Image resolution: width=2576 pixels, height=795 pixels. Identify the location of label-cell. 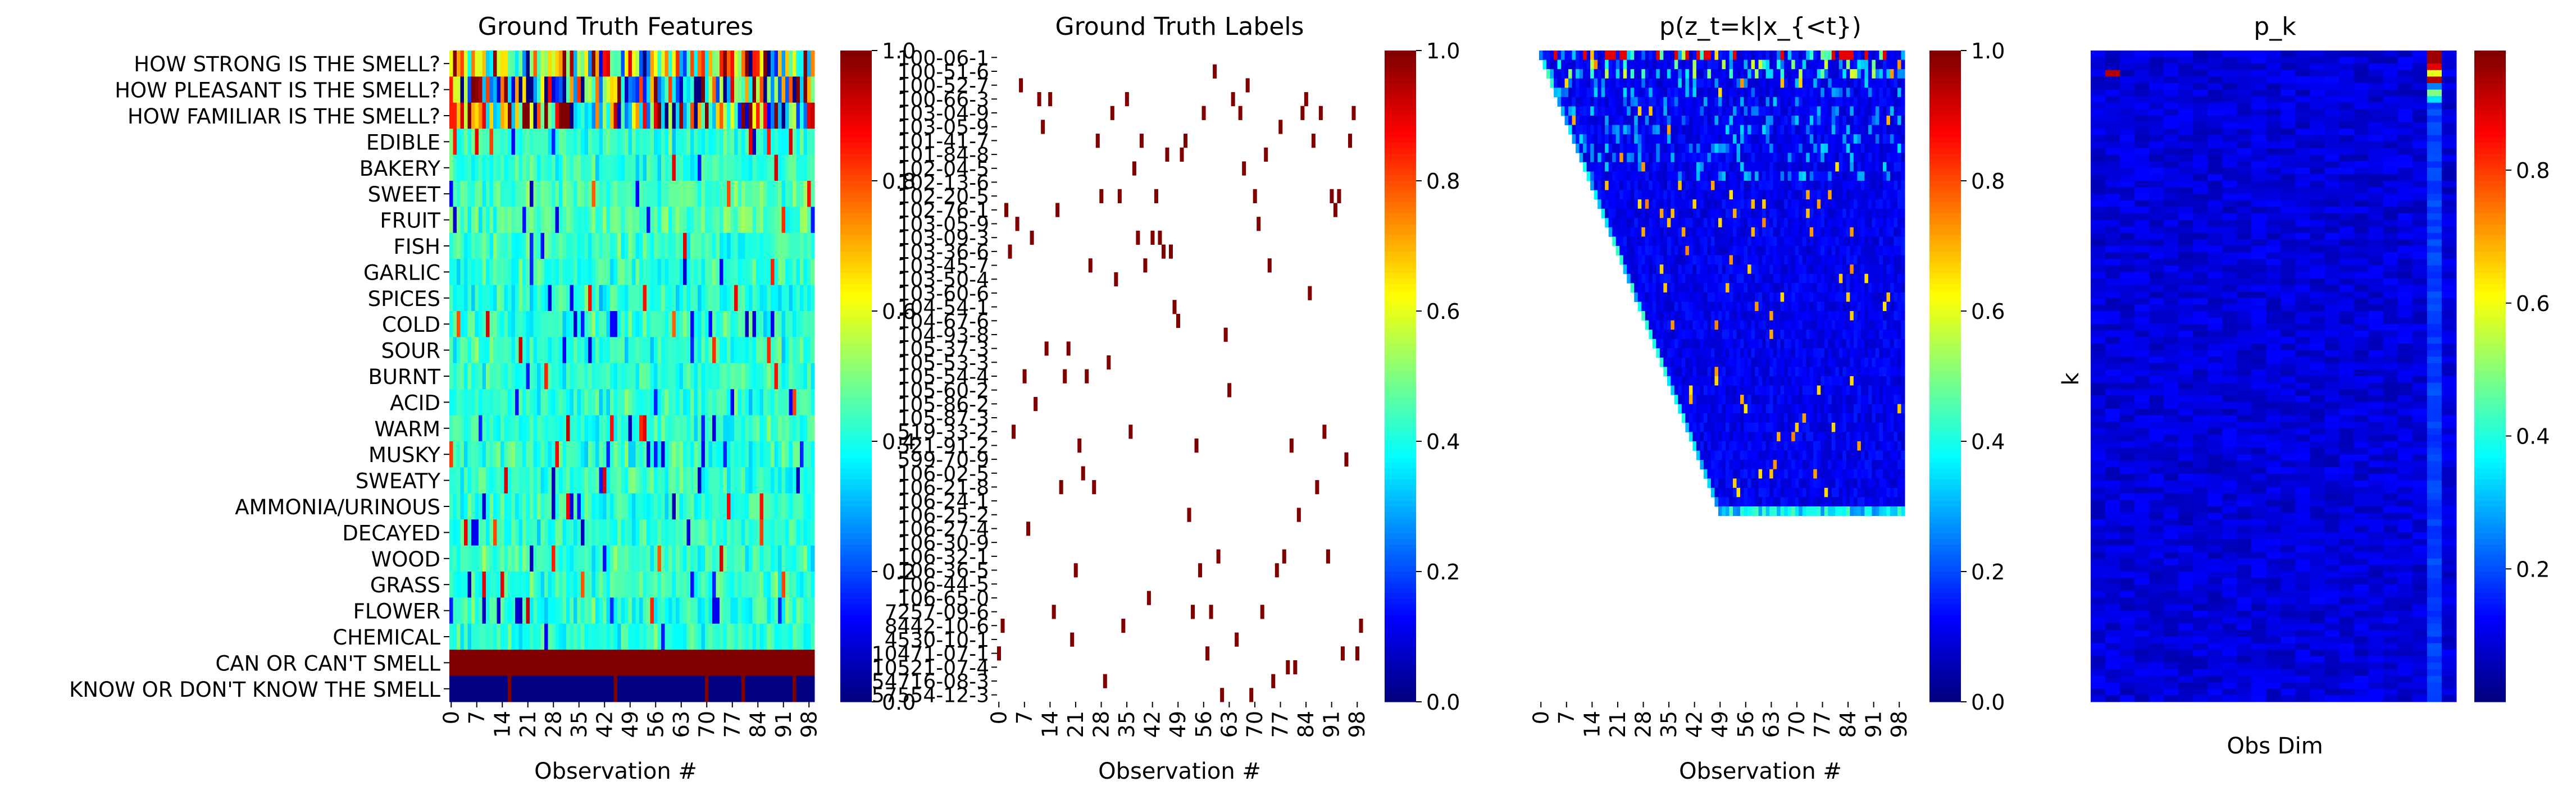
(1094, 487).